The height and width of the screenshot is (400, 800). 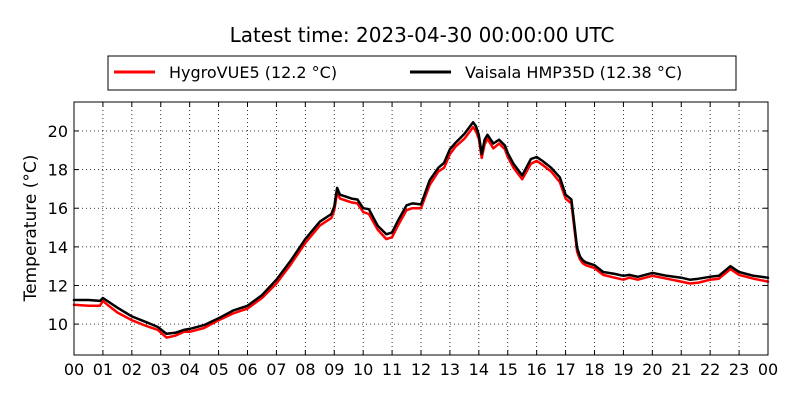 What do you see at coordinates (536, 369) in the screenshot?
I see `x-tick-label: 16` at bounding box center [536, 369].